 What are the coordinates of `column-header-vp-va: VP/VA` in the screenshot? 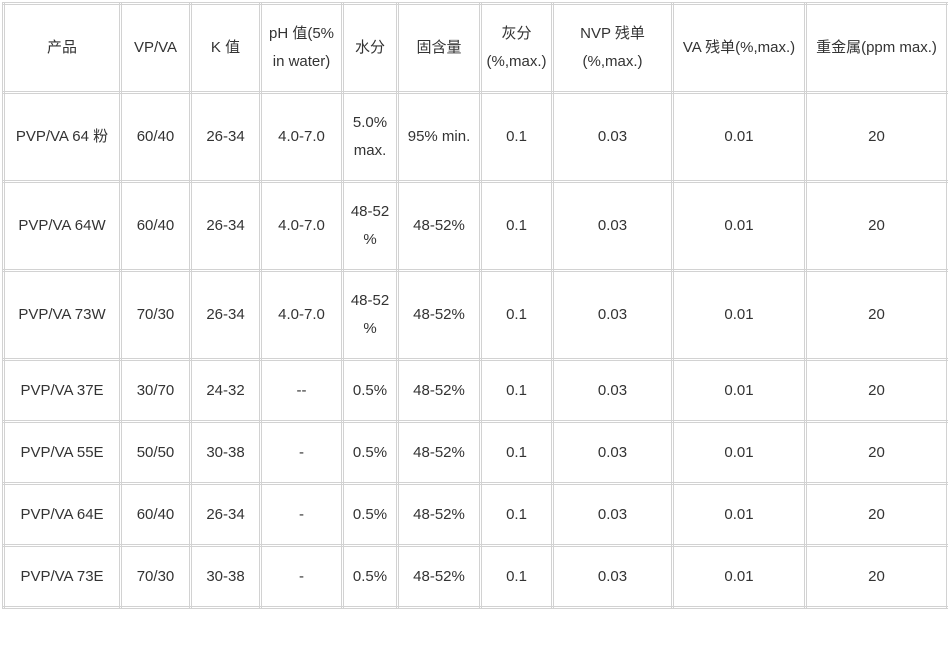 It's located at (155, 48).